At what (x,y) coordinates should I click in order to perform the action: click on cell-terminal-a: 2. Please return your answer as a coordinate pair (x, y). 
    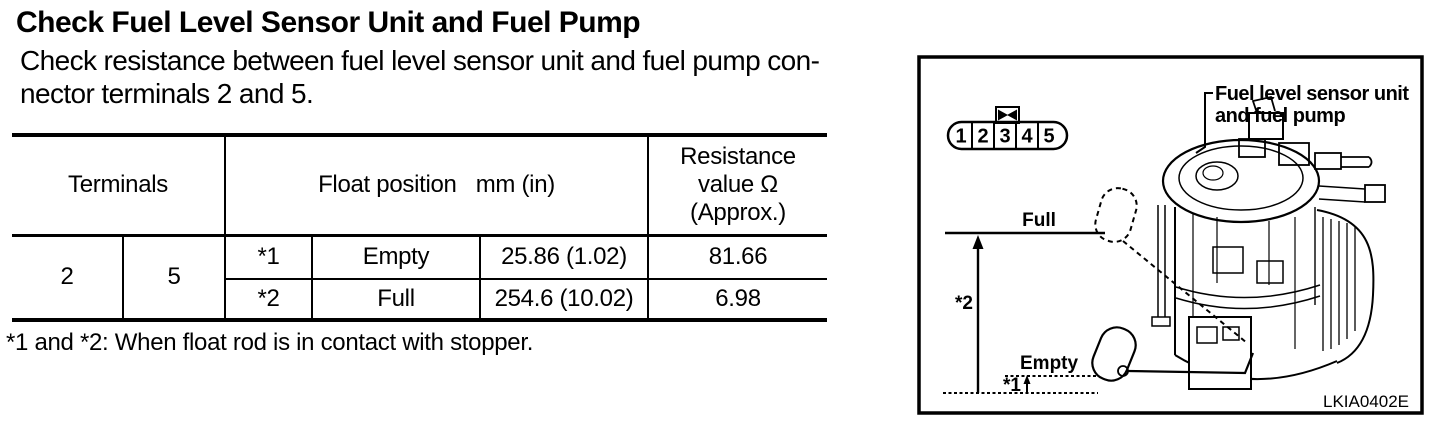
    Looking at the image, I should click on (67, 278).